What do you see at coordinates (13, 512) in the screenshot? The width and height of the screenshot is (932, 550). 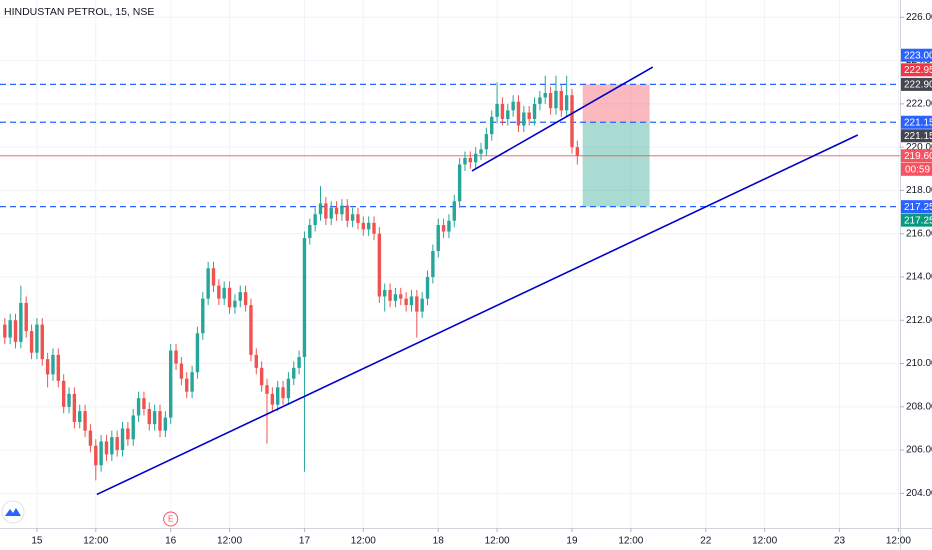 I see `logo` at bounding box center [13, 512].